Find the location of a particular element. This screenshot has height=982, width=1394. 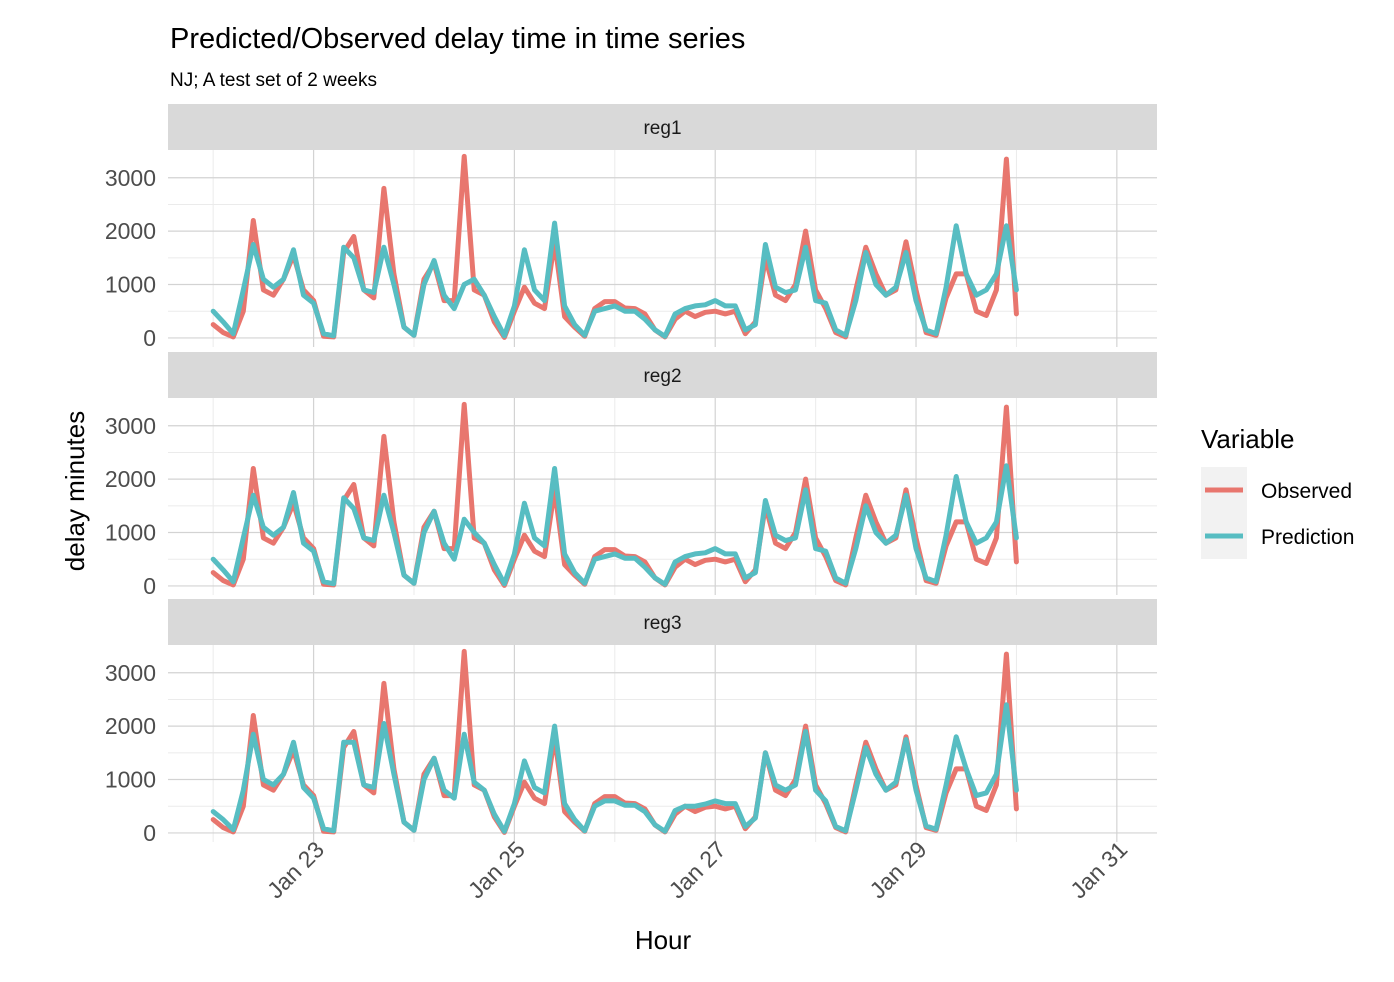

x-tick-label: Jan 29 is located at coordinates (897, 869).